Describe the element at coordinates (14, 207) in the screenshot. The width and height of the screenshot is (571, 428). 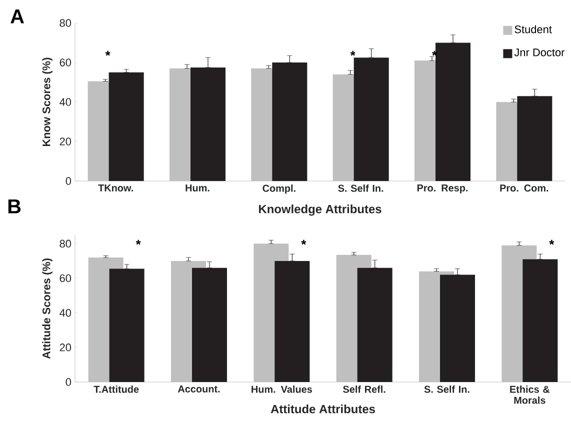
I see `chart-title: B` at that location.